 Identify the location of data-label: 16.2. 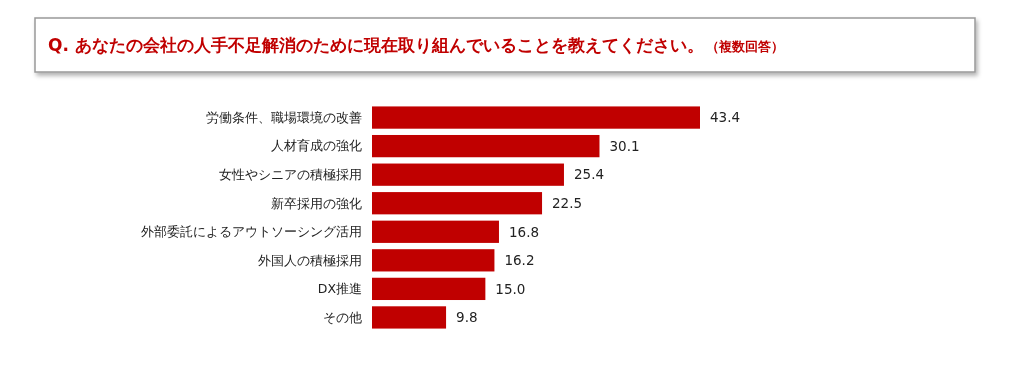
(519, 260).